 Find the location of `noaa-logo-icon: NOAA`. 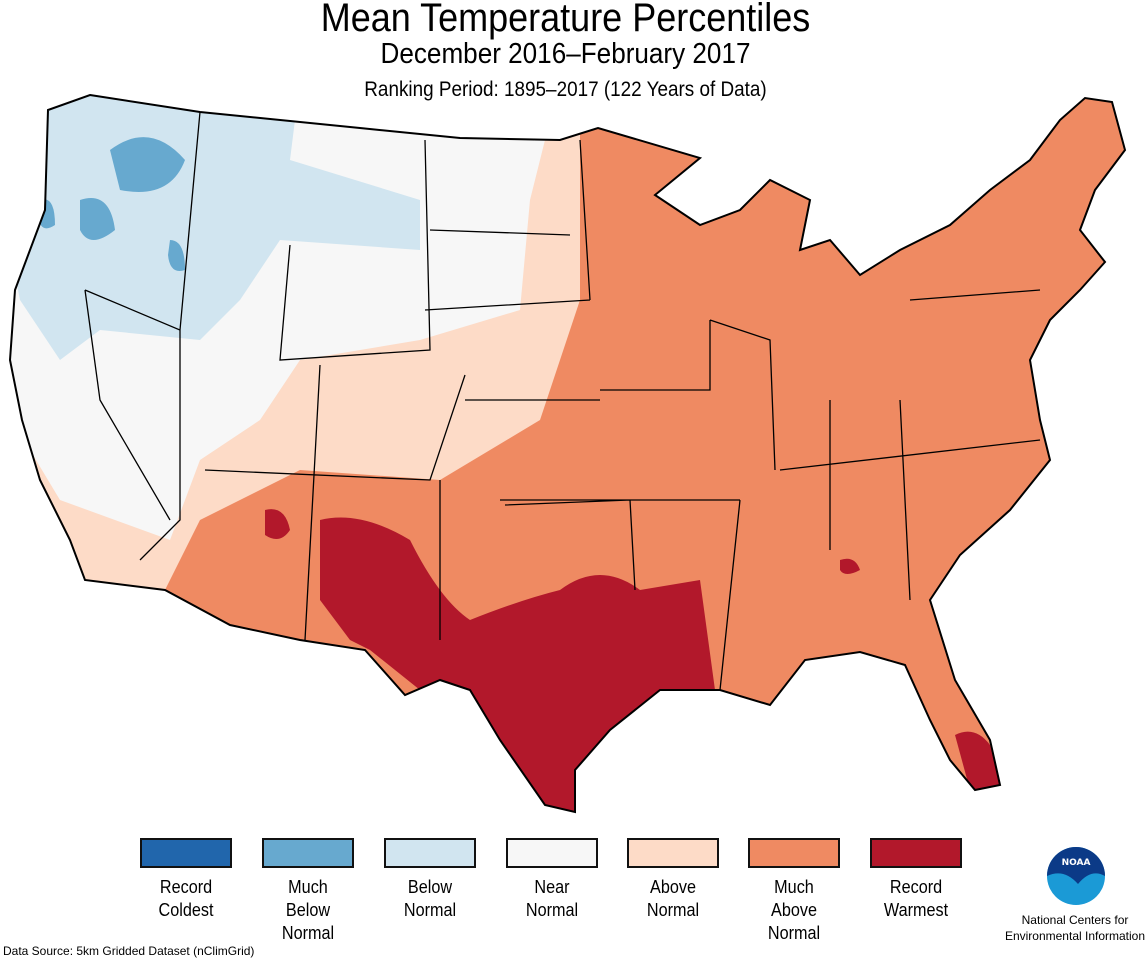

noaa-logo-icon: NOAA is located at coordinates (1076, 876).